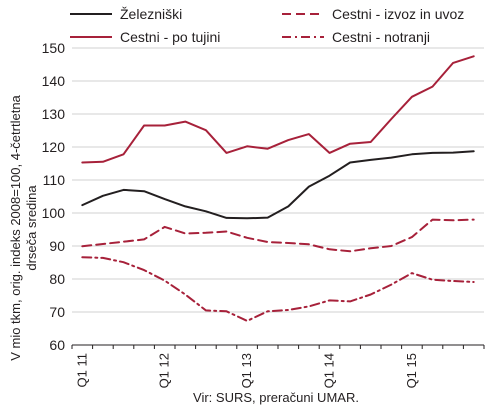 This screenshot has height=417, width=490. I want to click on y-tick-label-130: 130, so click(54, 114).